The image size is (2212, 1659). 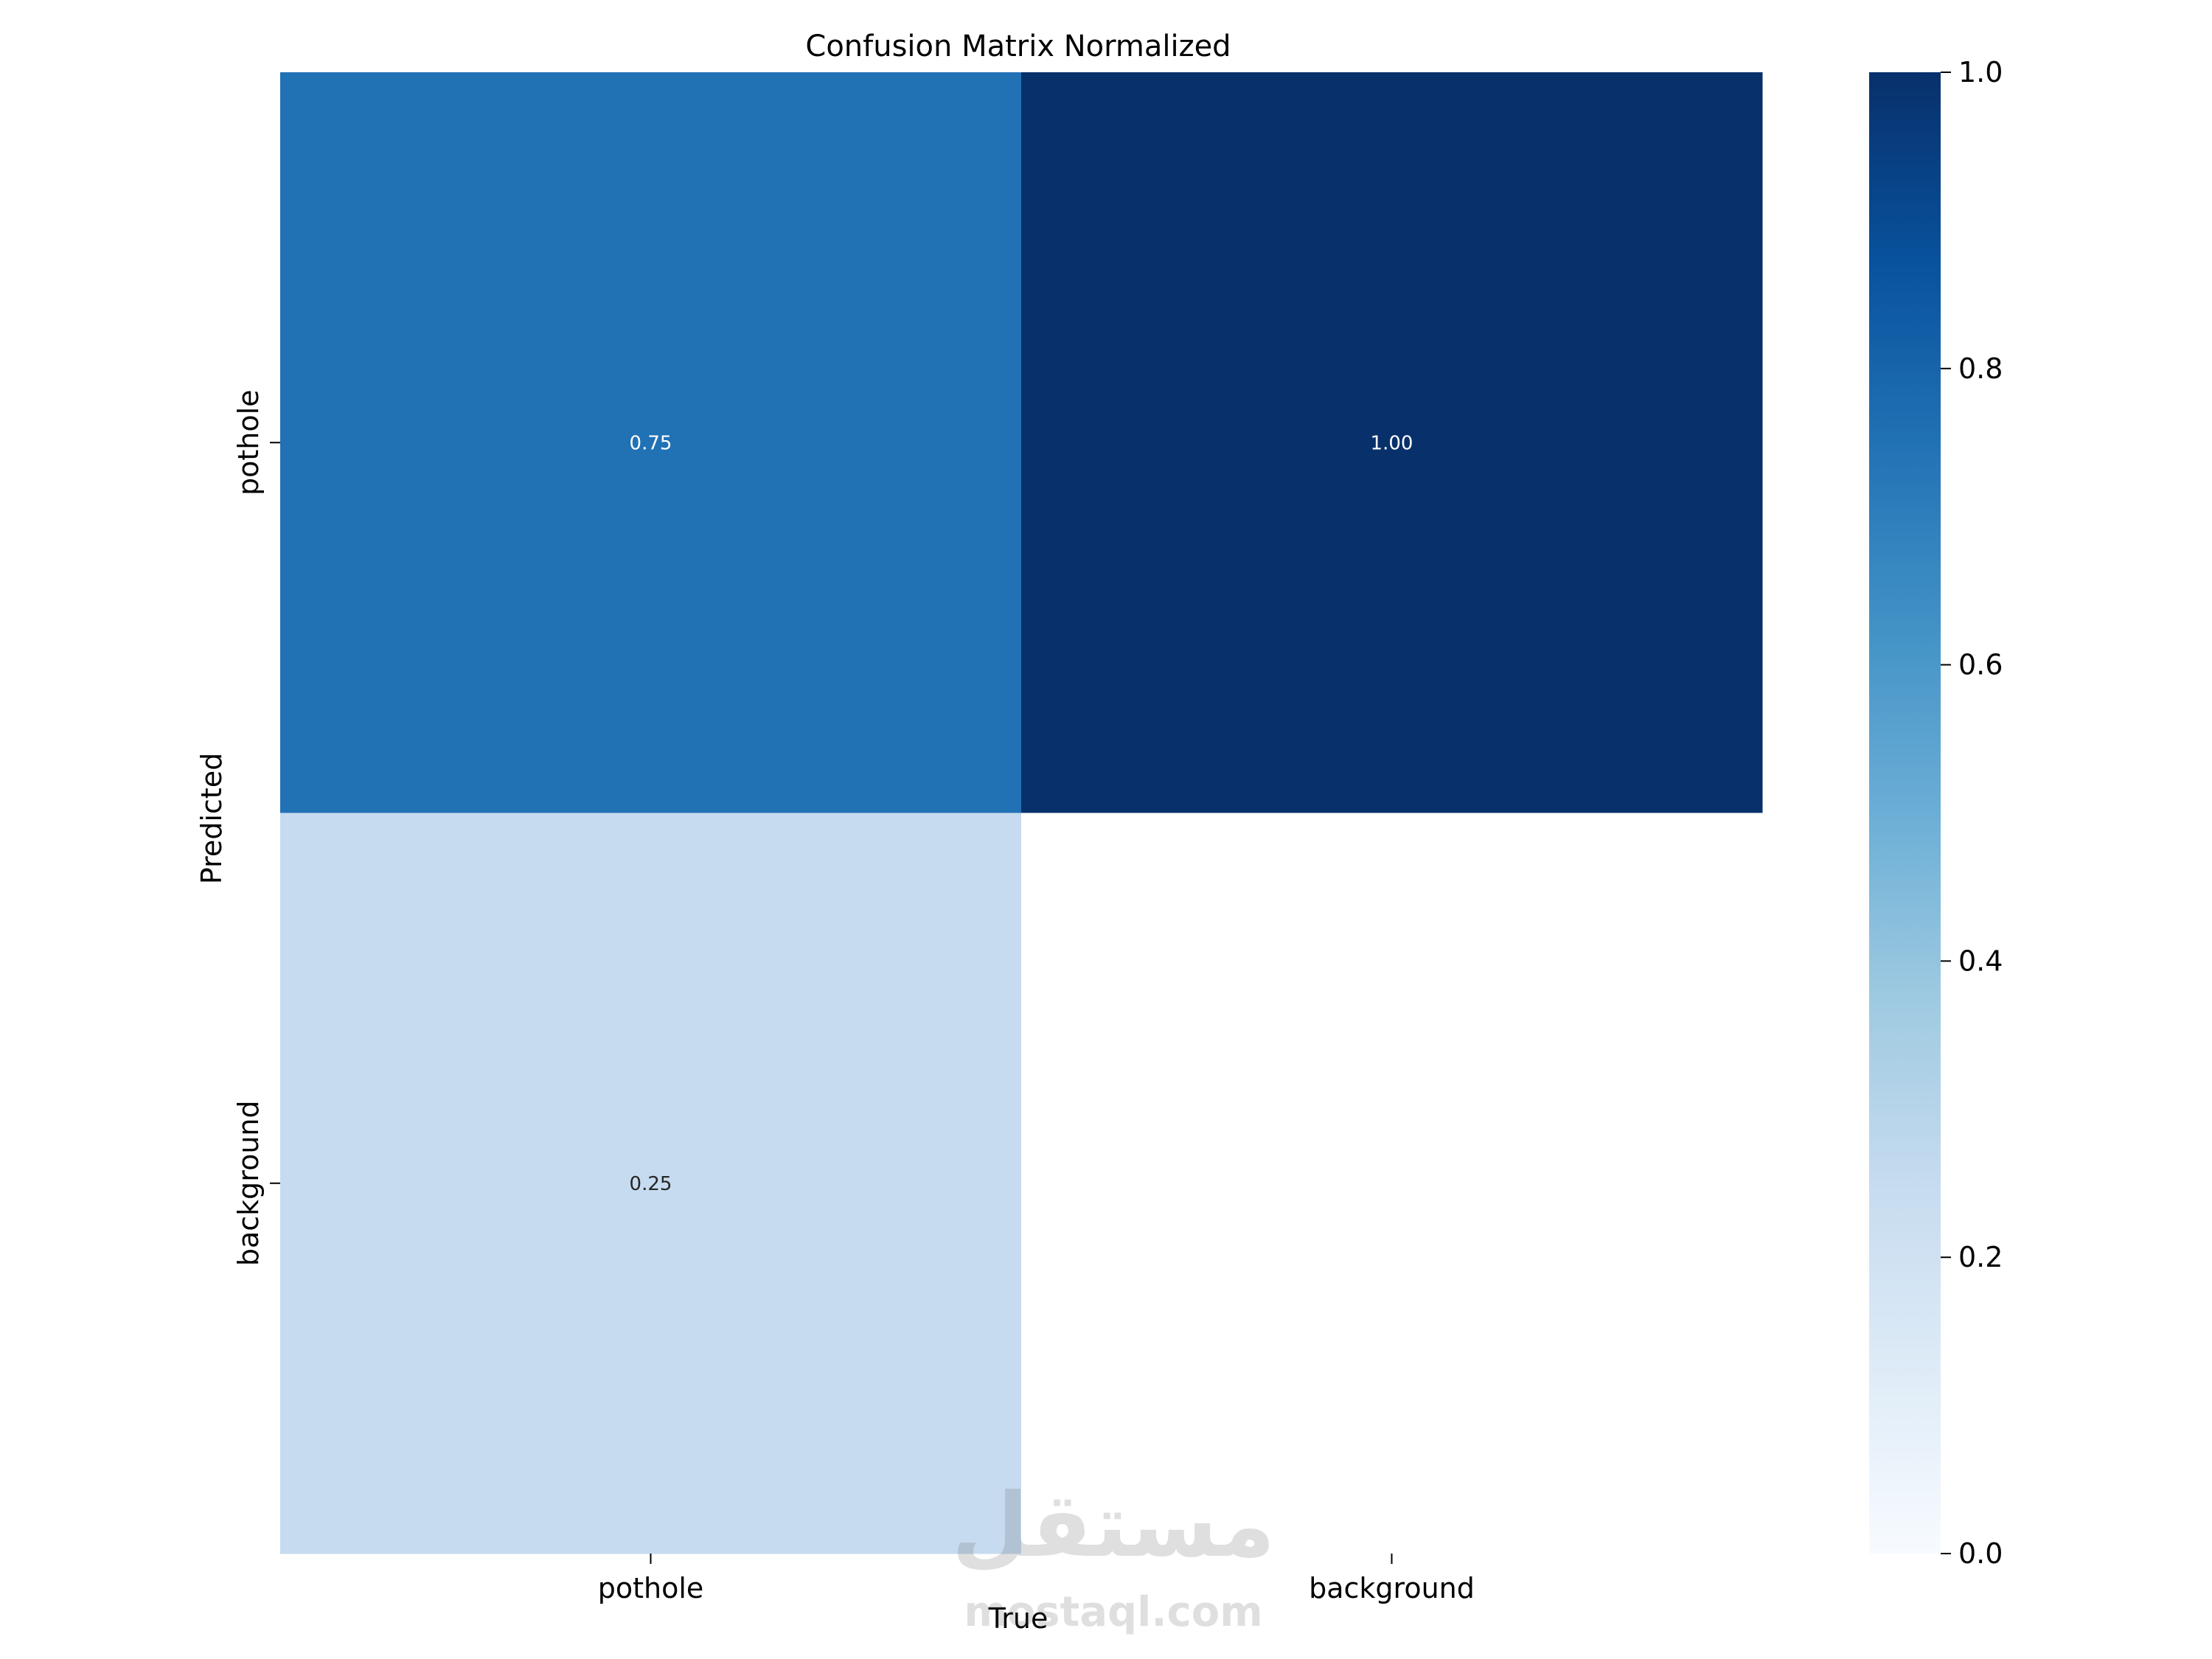 What do you see at coordinates (1972, 813) in the screenshot?
I see `colorbar-ticks: 0.0 0.2 0.4 0.6 0.8 1.0` at bounding box center [1972, 813].